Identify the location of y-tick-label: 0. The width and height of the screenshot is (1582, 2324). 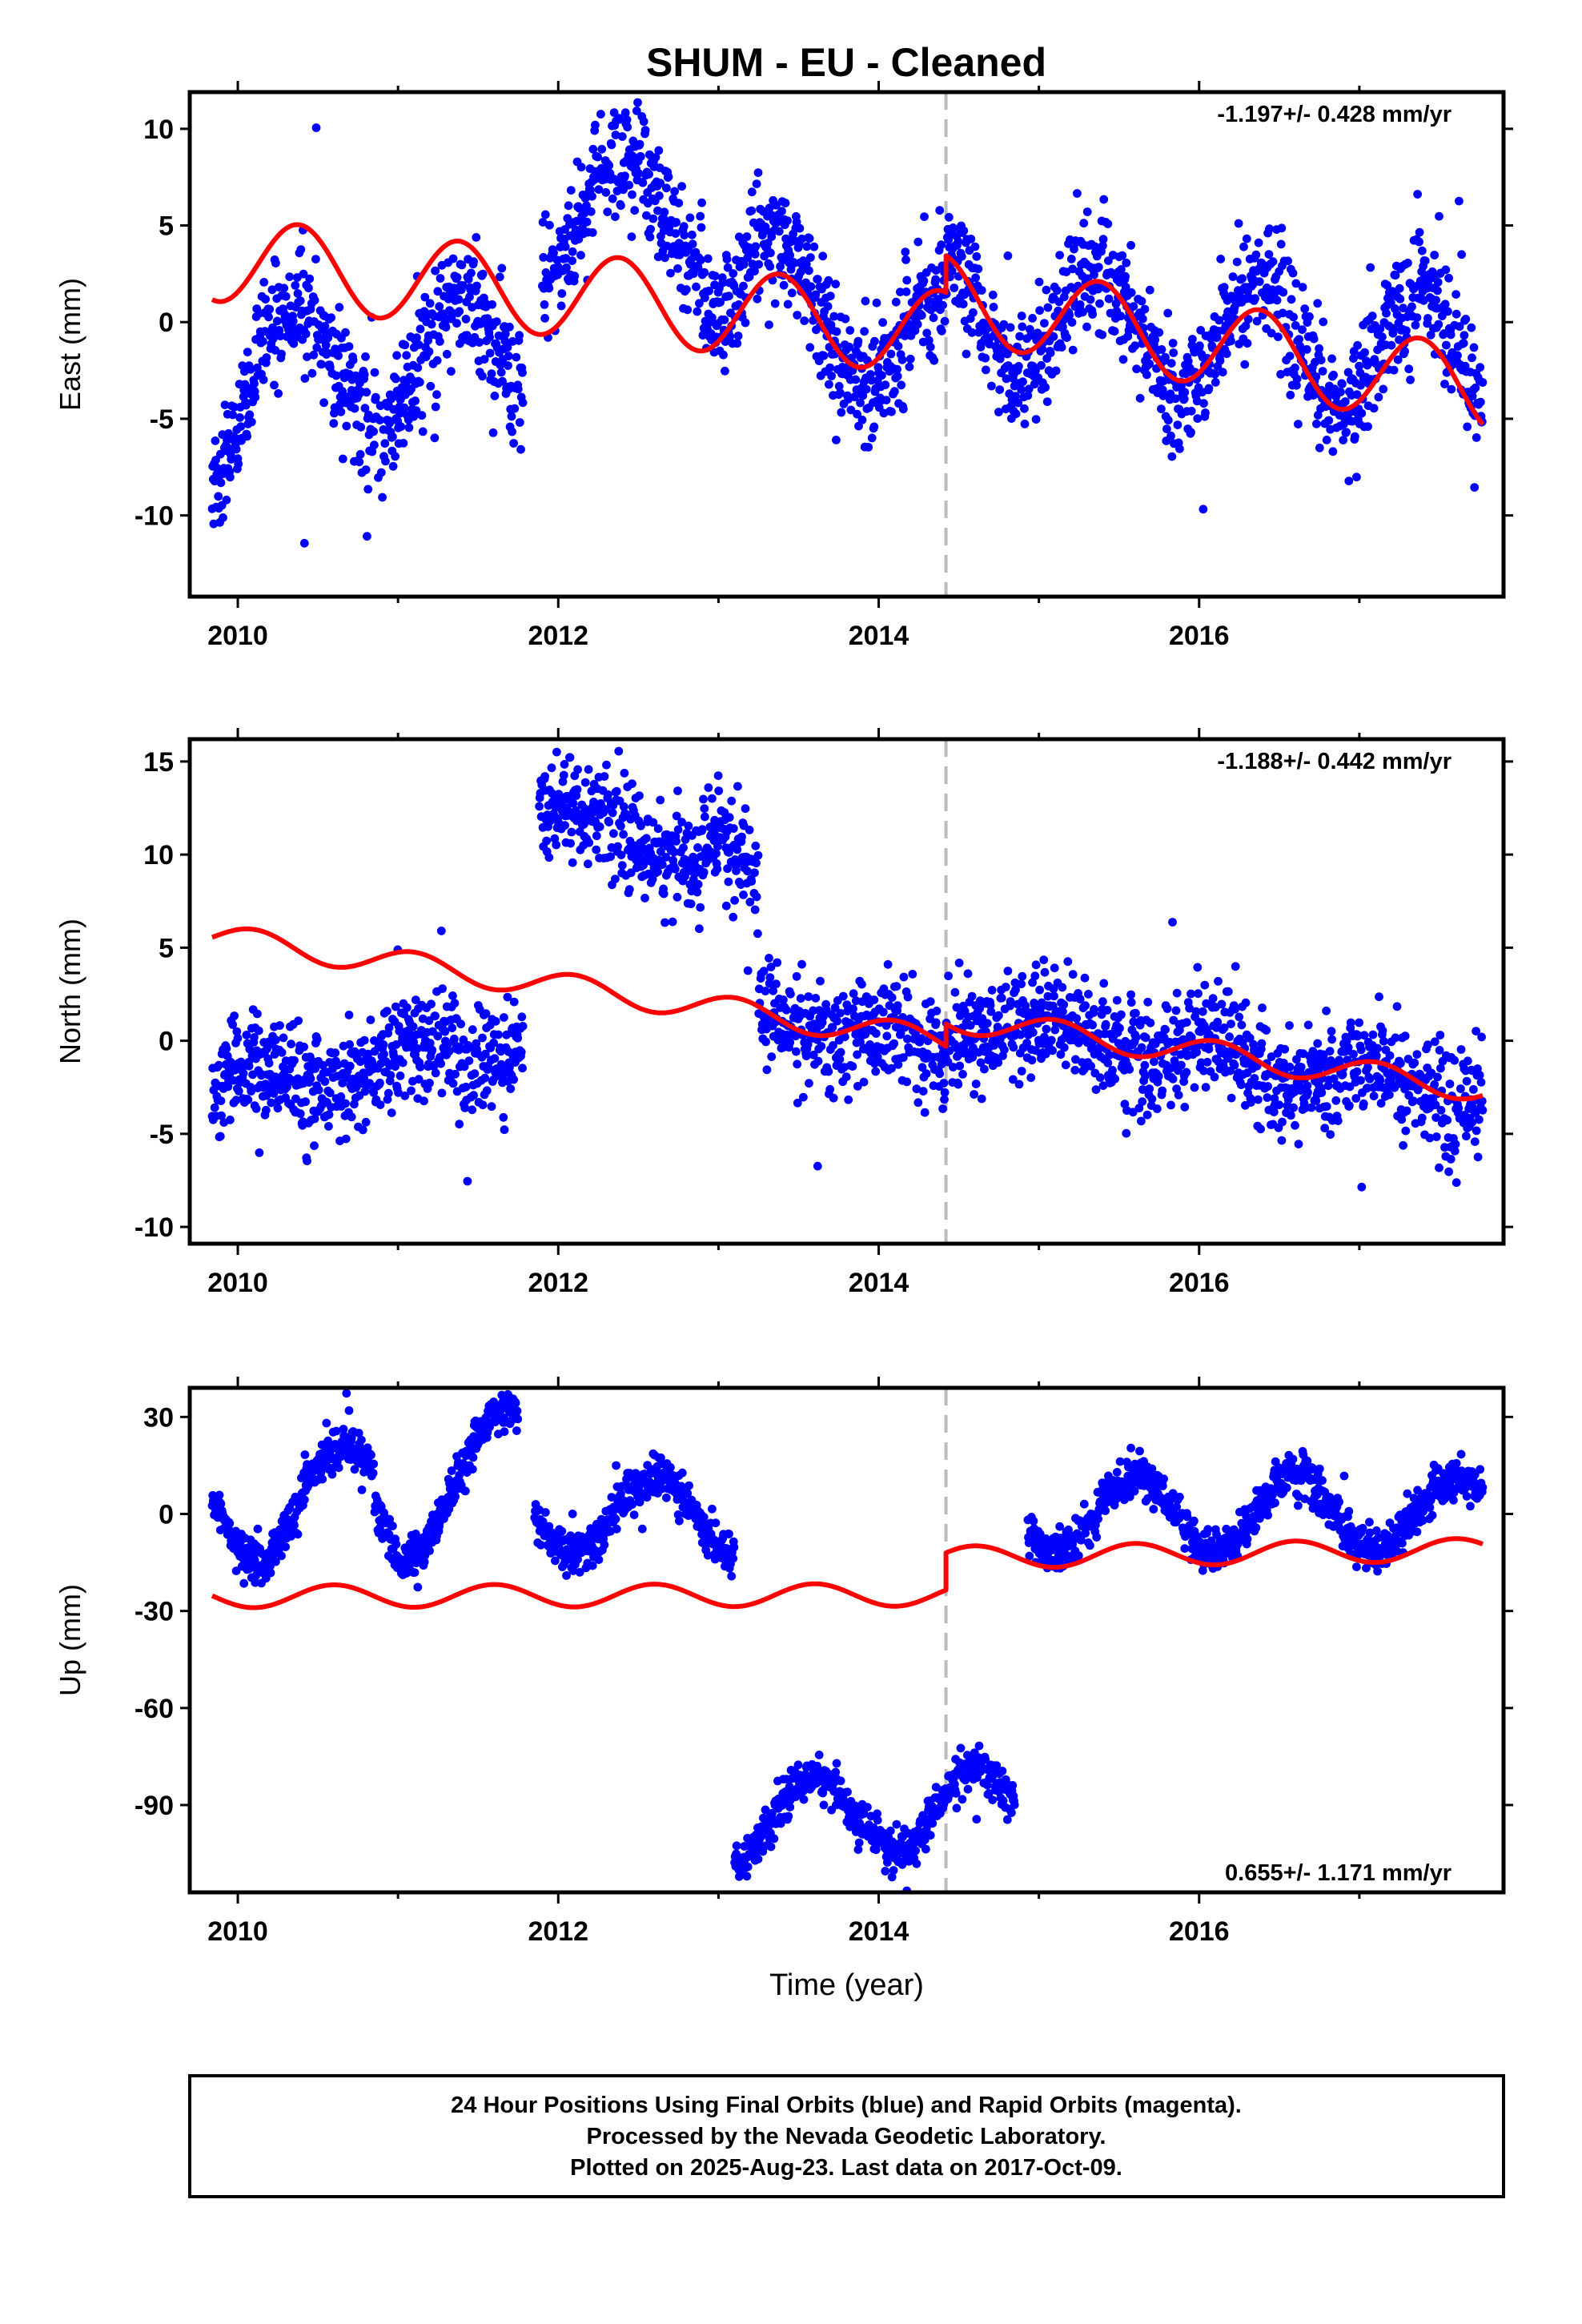
(166, 323).